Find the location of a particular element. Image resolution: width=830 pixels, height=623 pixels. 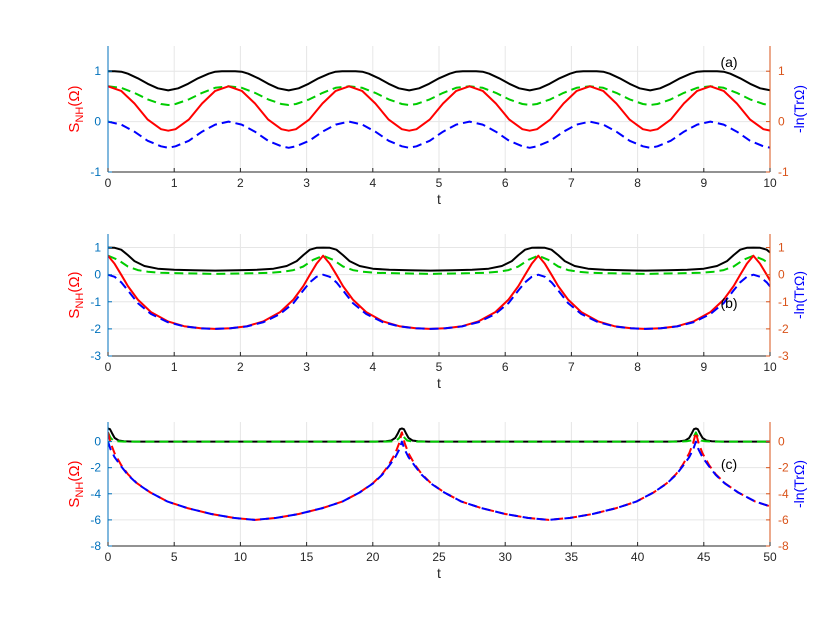

panel-label: (a) is located at coordinates (728, 62).